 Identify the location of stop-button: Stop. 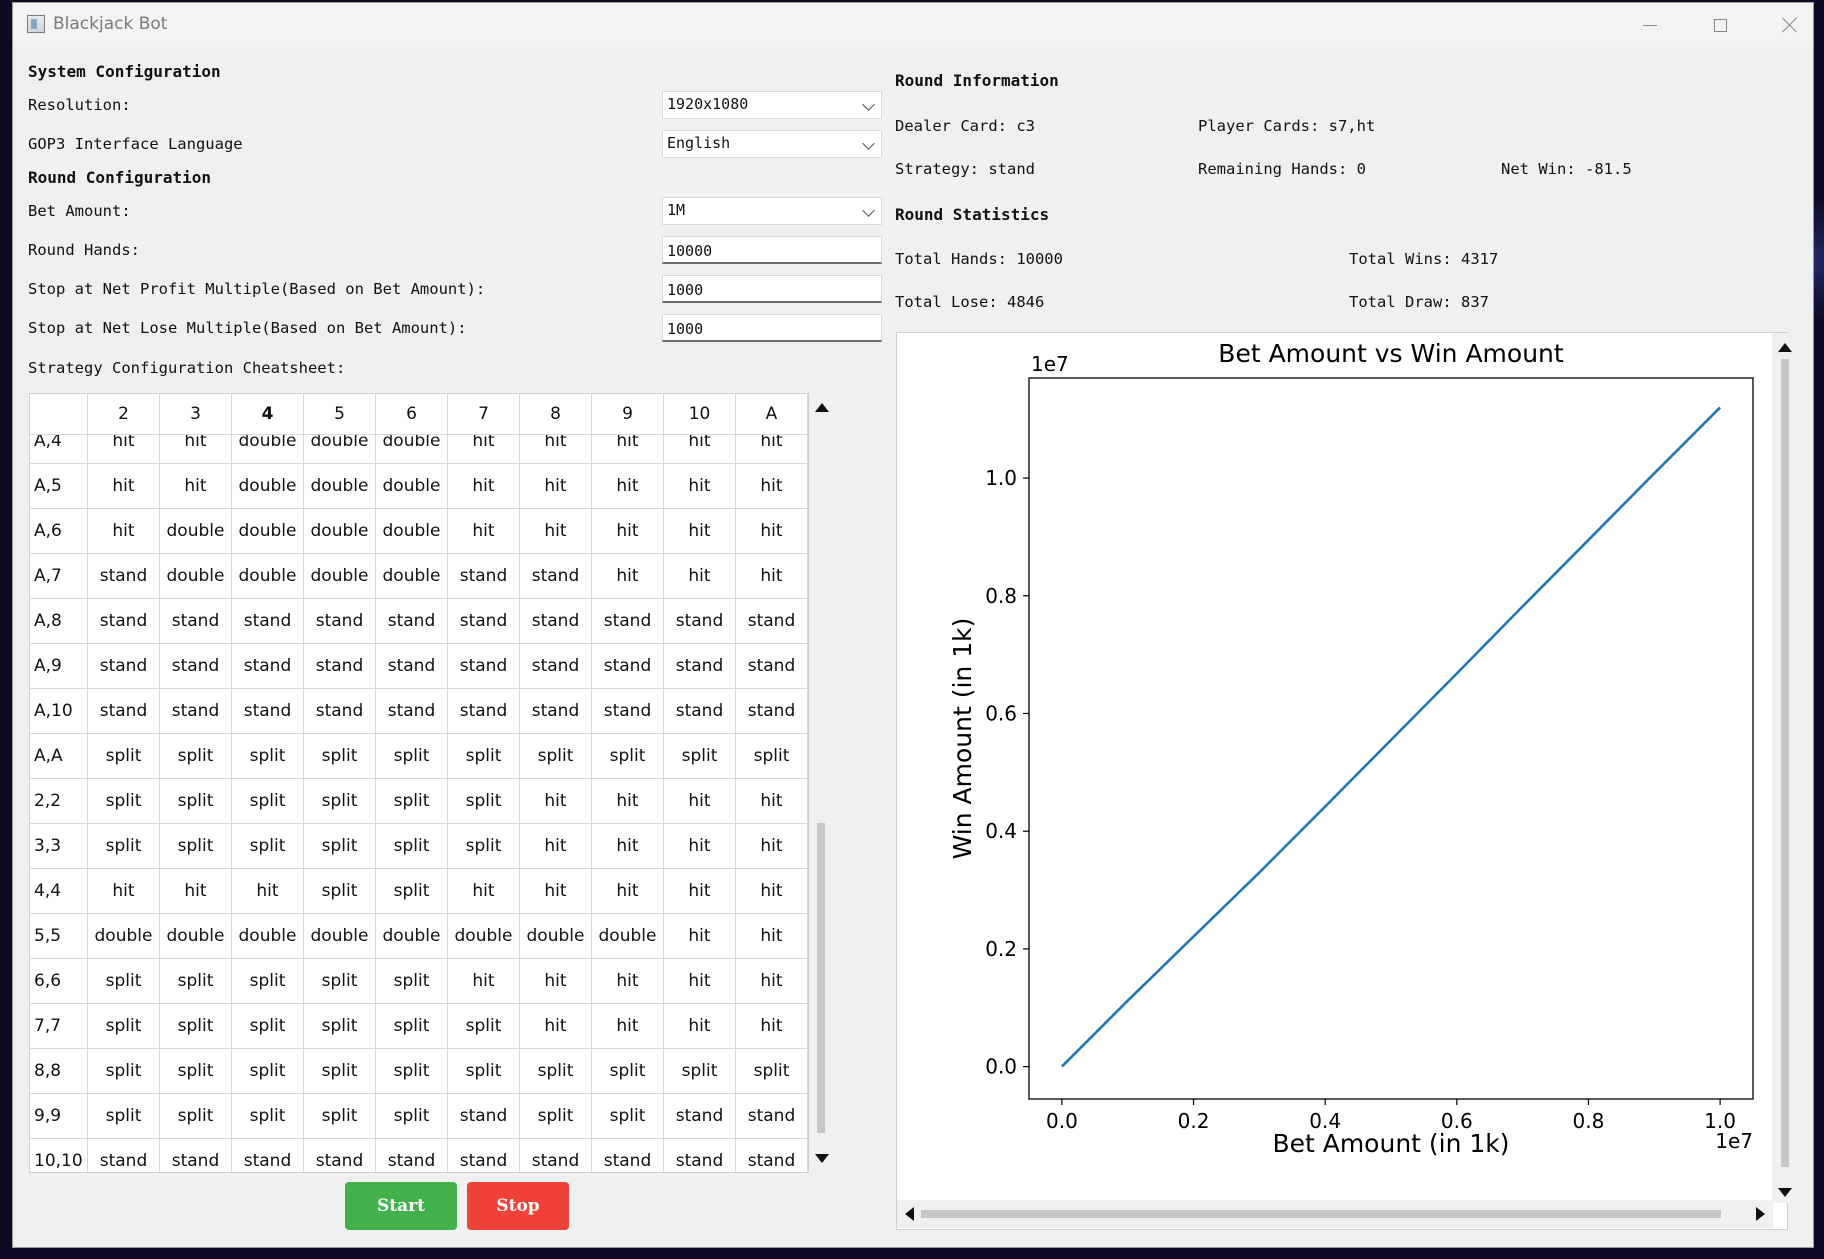
(518, 1206).